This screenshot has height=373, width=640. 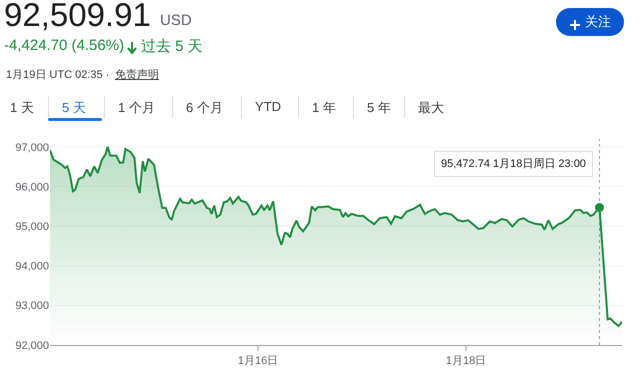 What do you see at coordinates (137, 75) in the screenshot?
I see `text: 免责声明` at bounding box center [137, 75].